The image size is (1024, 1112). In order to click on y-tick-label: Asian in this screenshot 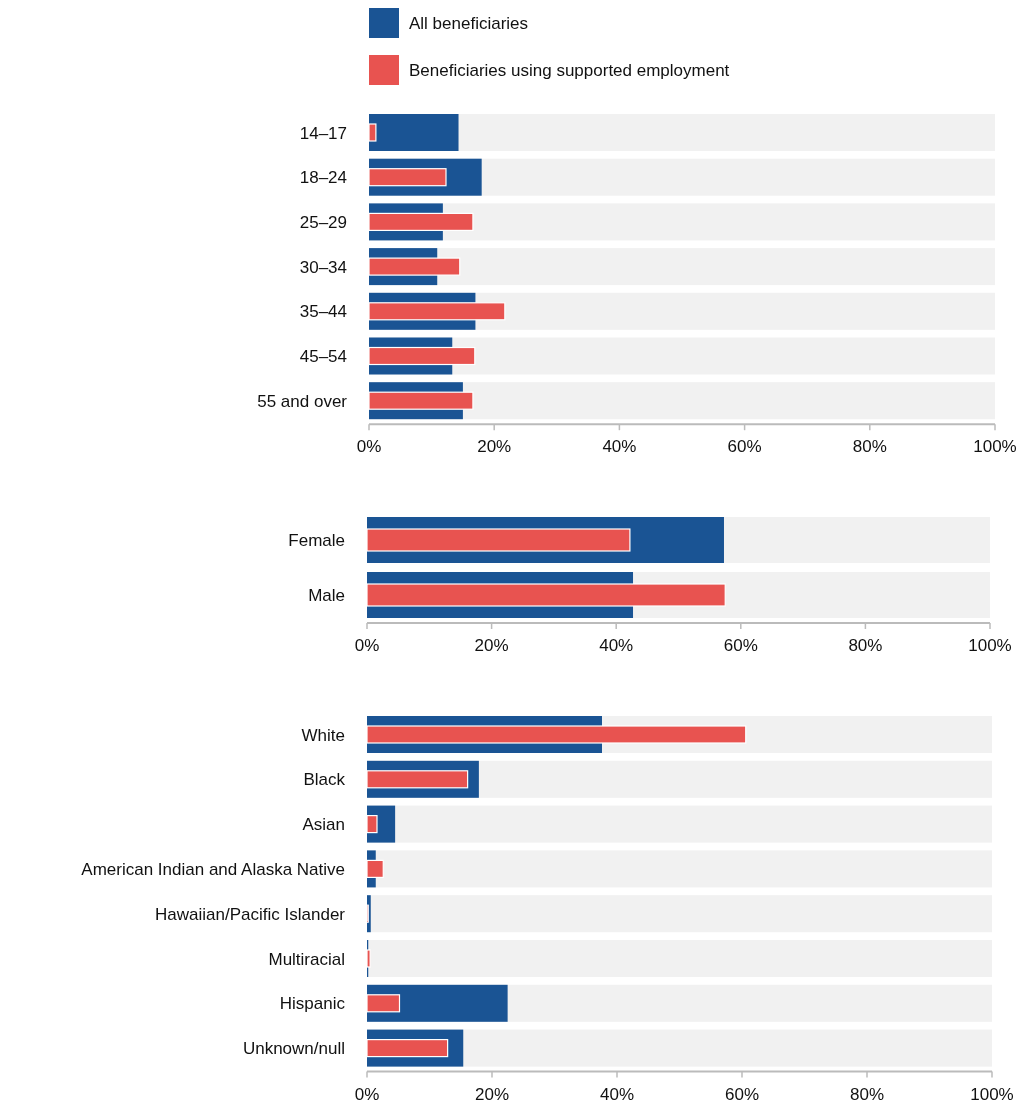, I will do `click(323, 825)`.